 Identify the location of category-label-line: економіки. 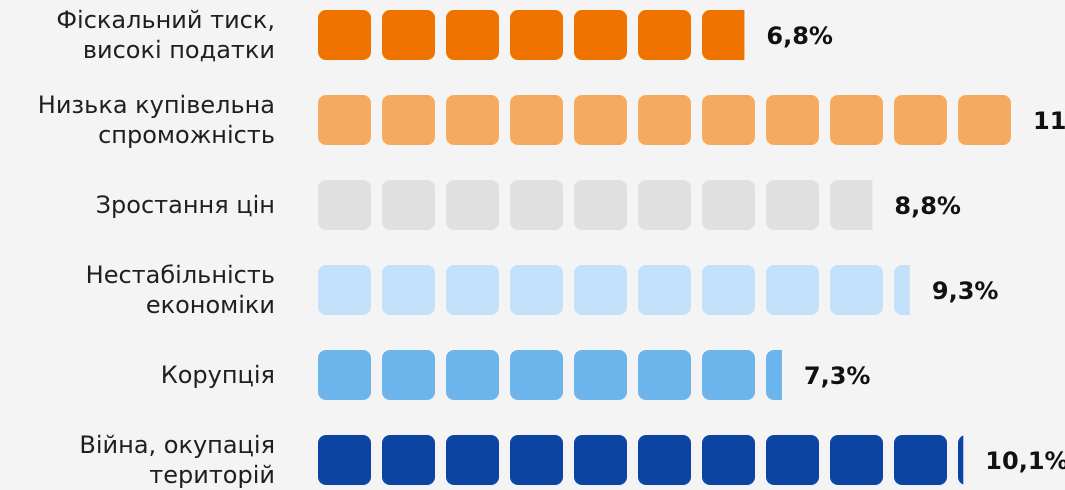
(210, 305).